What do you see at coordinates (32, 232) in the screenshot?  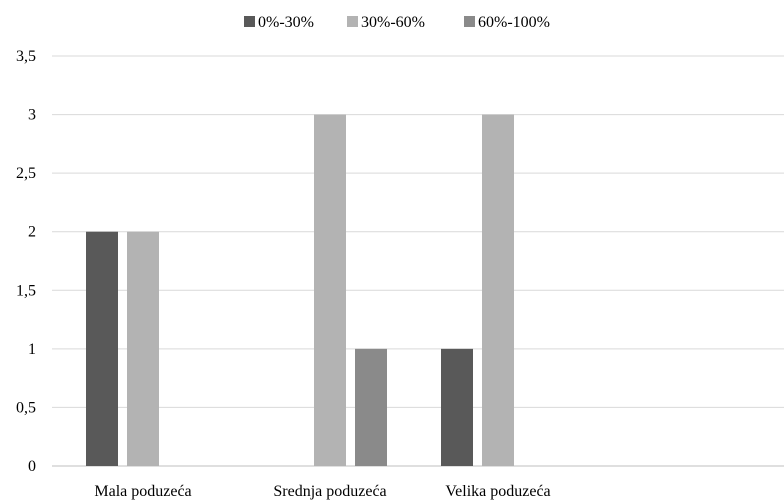 I see `y-tick-label: 2` at bounding box center [32, 232].